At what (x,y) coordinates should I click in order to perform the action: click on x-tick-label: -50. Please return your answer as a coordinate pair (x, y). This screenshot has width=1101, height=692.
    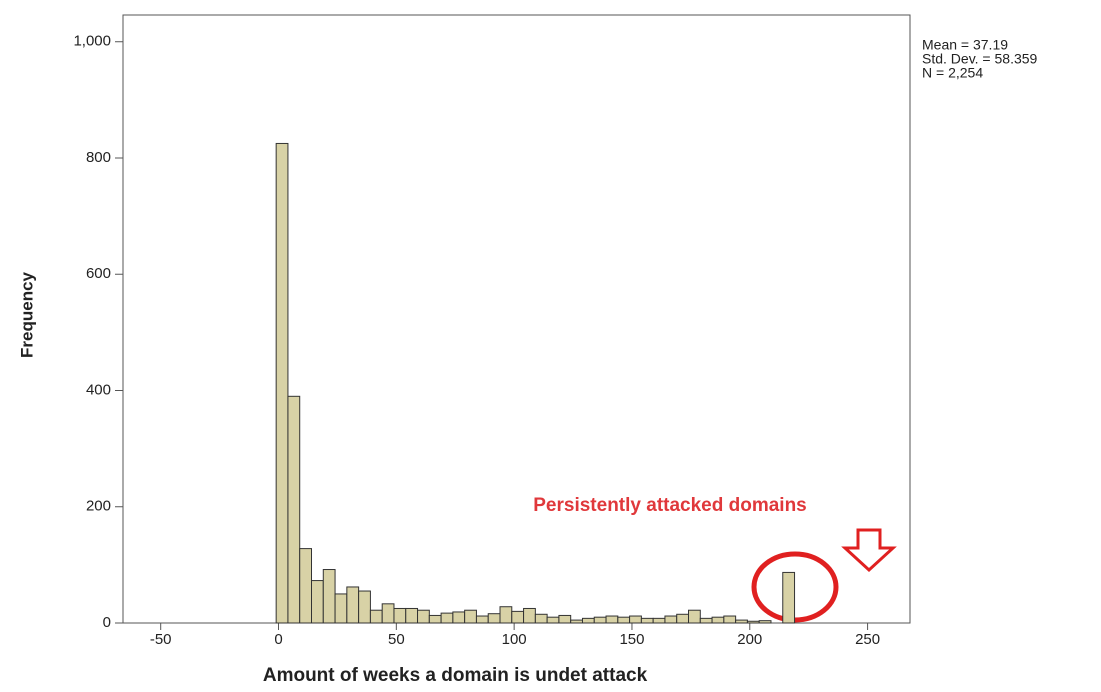
    Looking at the image, I should click on (161, 639).